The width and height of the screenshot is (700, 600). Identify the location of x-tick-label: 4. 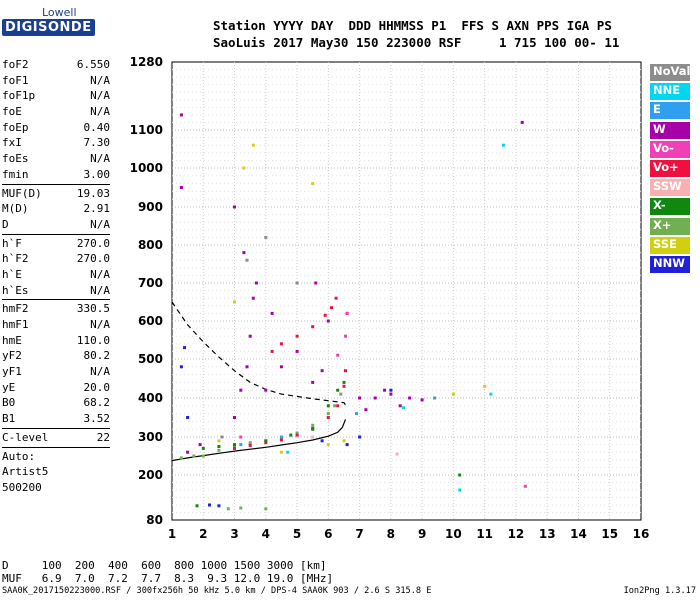
(266, 534).